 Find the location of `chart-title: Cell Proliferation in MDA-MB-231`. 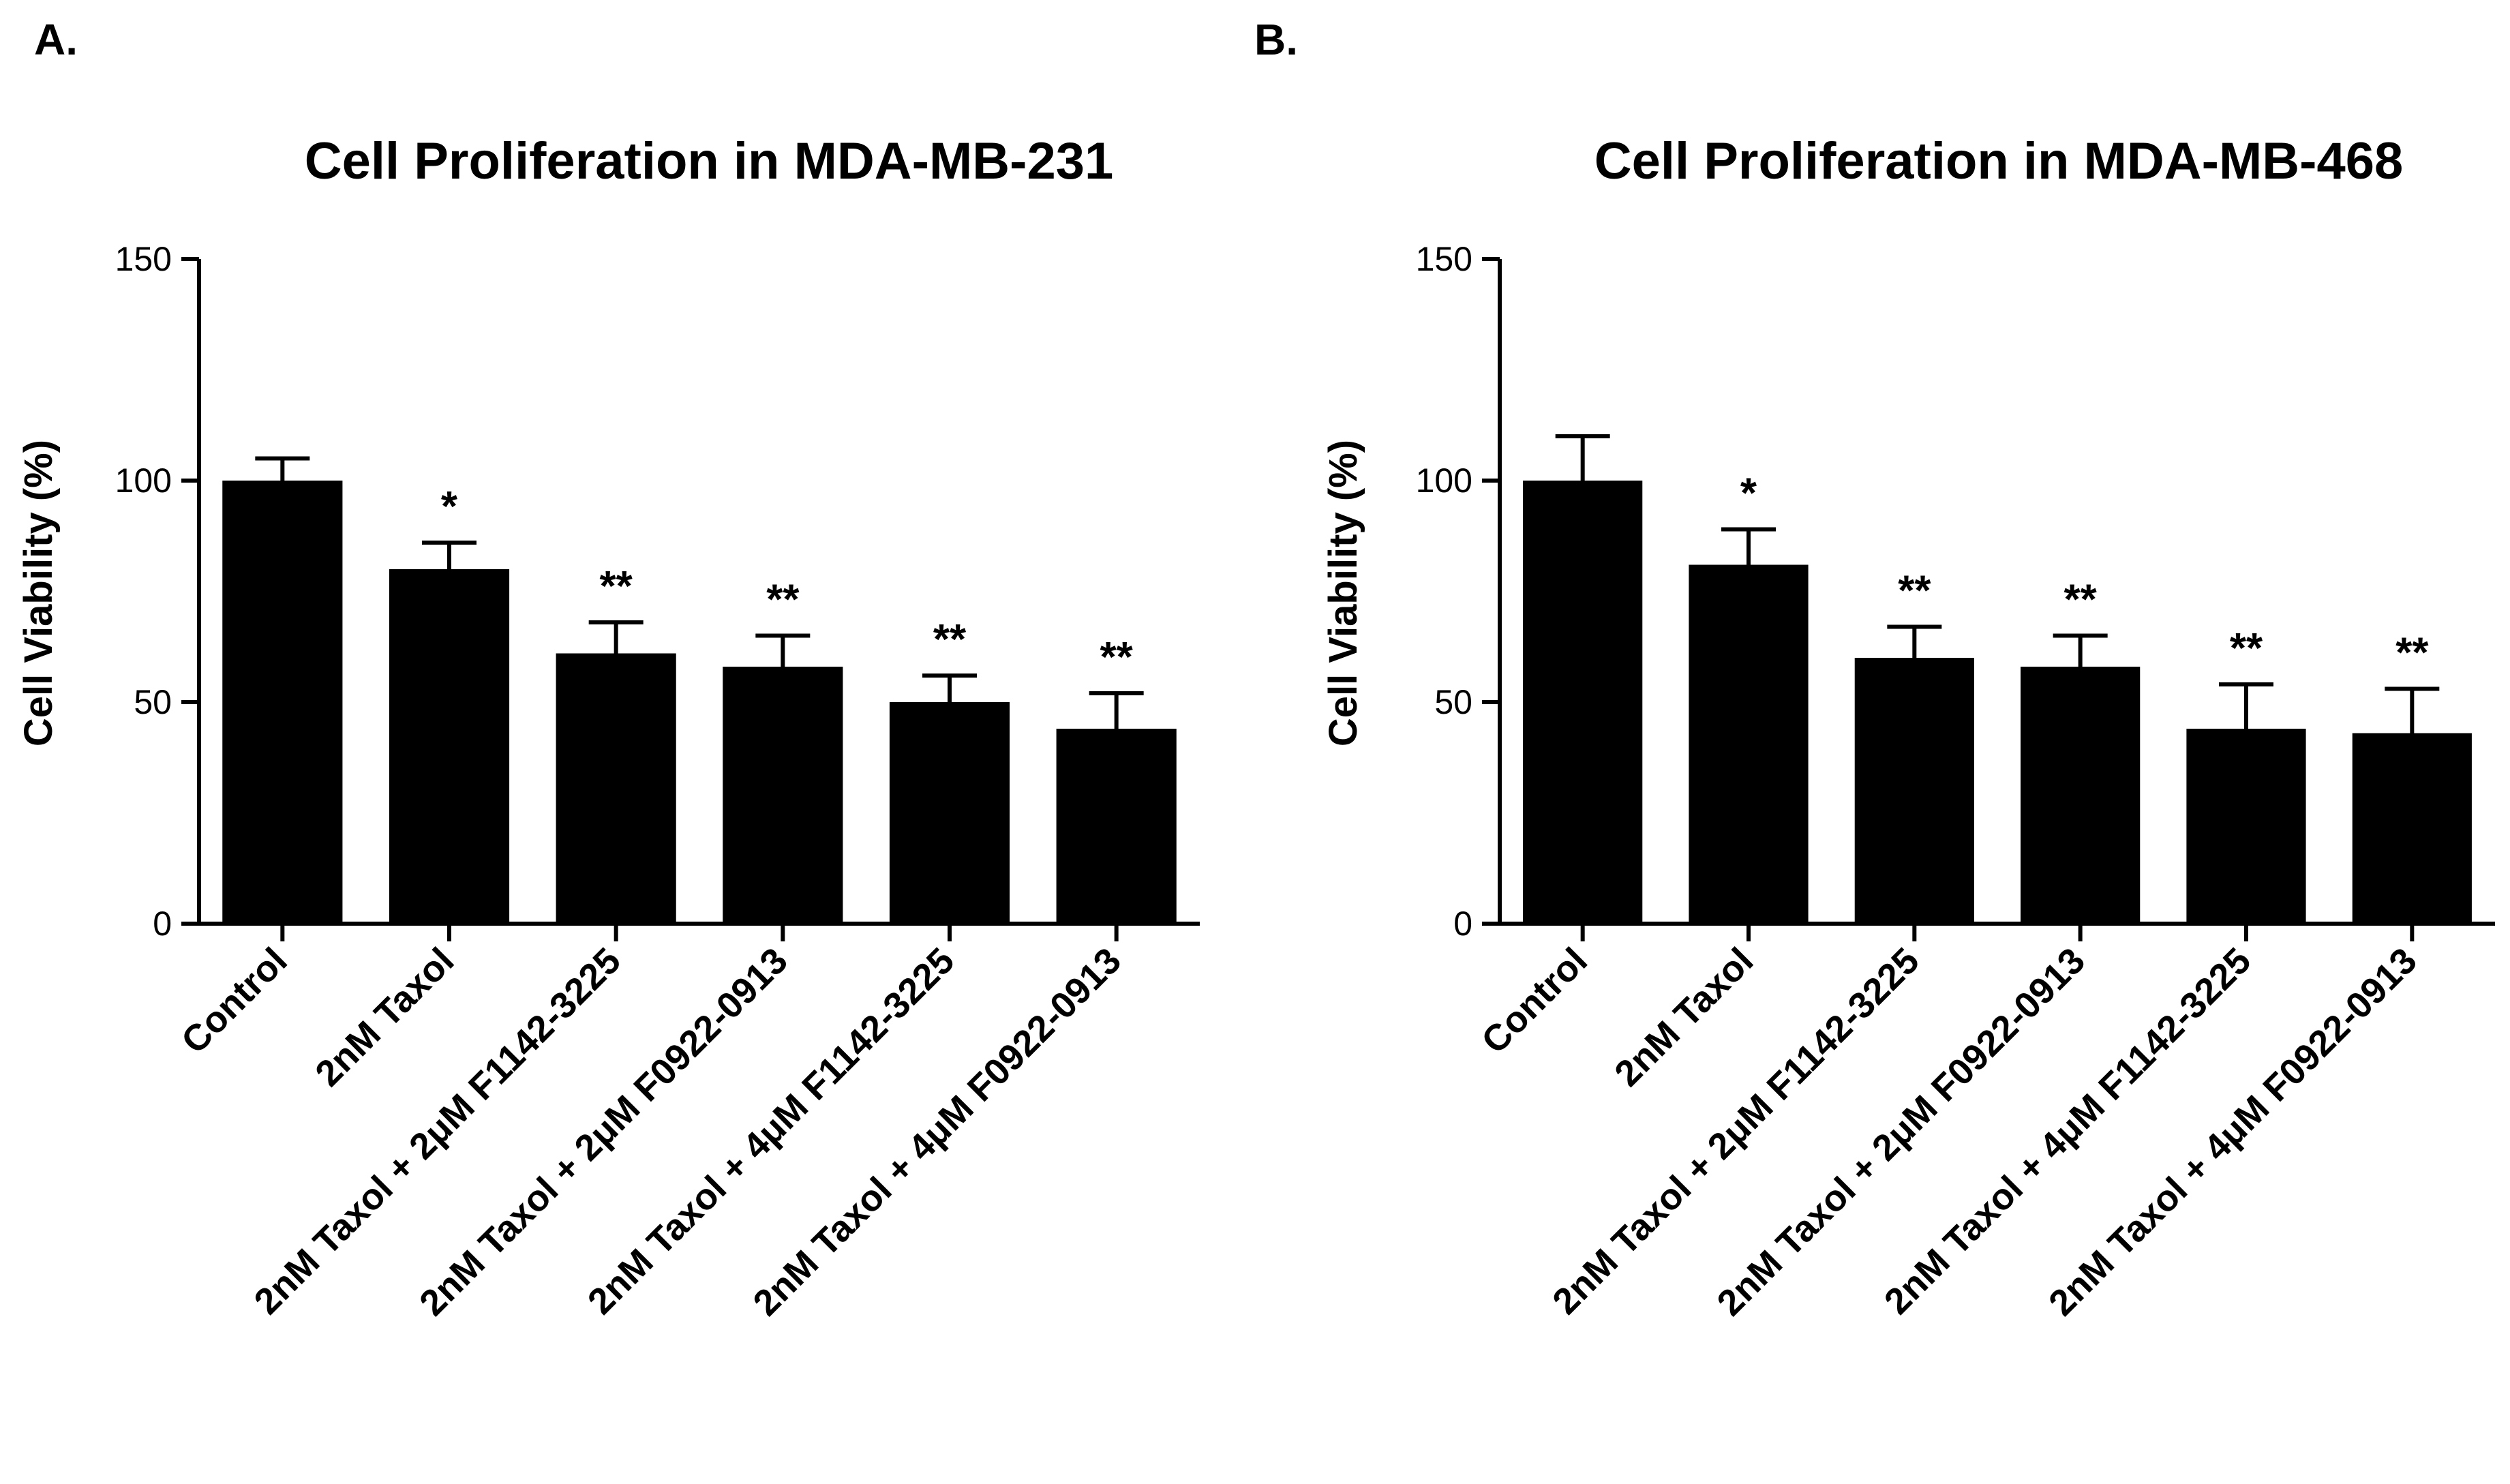

chart-title: Cell Proliferation in MDA-MB-231 is located at coordinates (709, 161).